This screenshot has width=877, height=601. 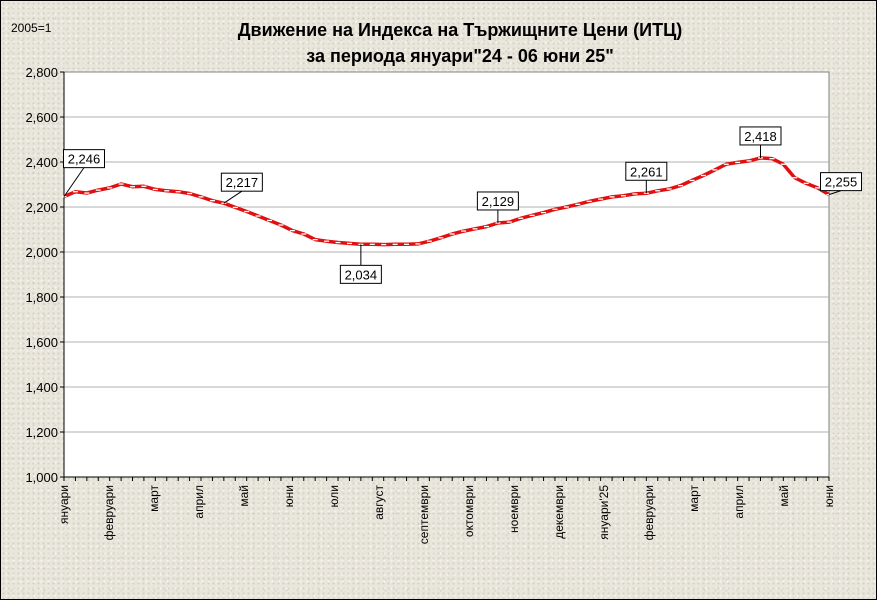 I want to click on y-tick-label: 2,400, so click(x=41, y=162).